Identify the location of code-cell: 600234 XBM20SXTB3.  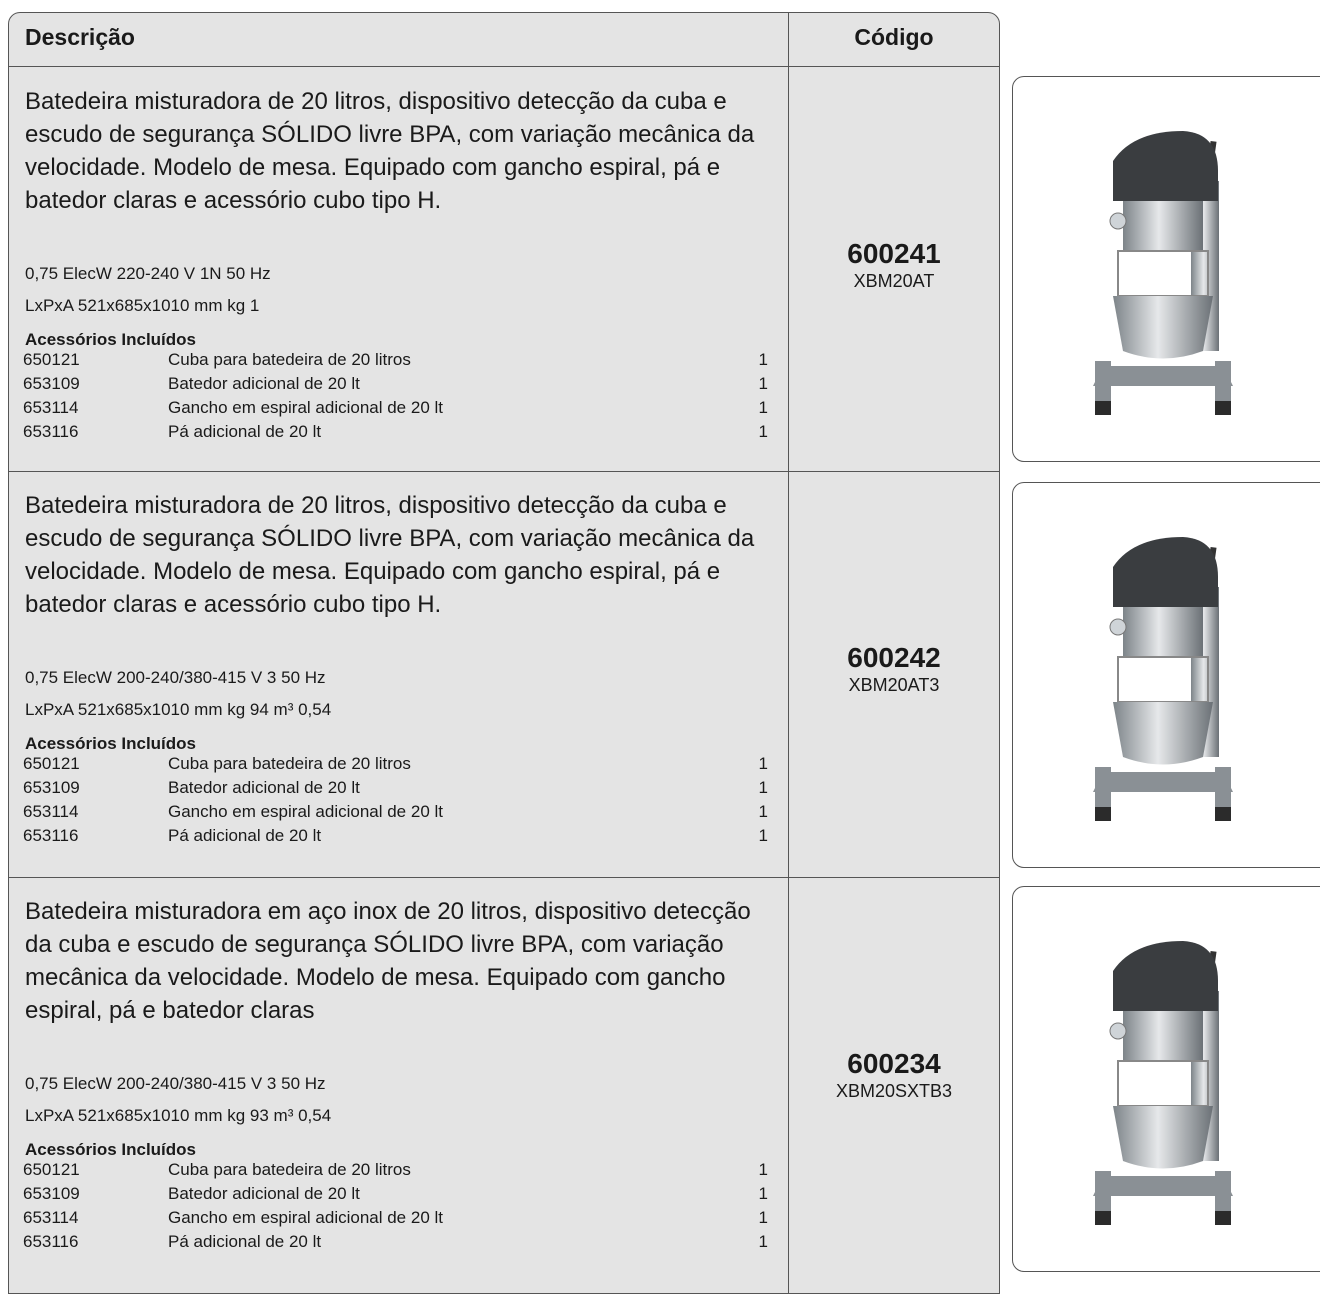
(894, 1076).